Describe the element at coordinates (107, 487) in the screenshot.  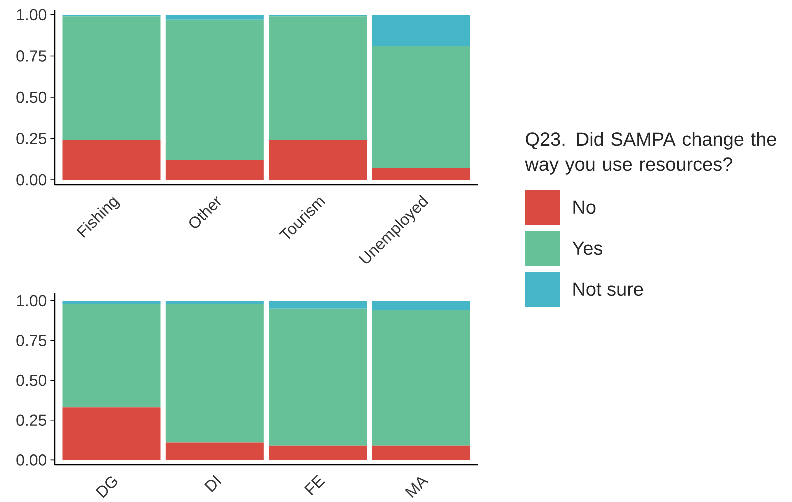
I see `x-tick-label: DG` at that location.